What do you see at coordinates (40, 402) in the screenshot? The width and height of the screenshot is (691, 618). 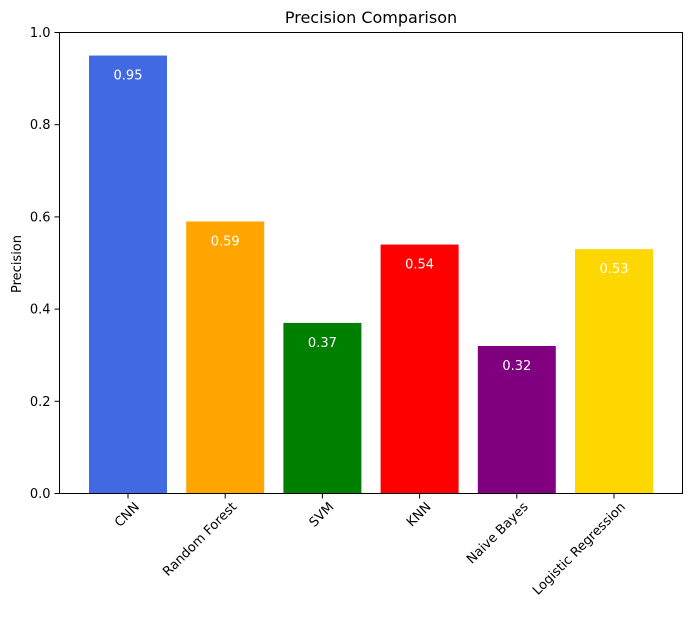 I see `y-tick-label-1: 0.2` at bounding box center [40, 402].